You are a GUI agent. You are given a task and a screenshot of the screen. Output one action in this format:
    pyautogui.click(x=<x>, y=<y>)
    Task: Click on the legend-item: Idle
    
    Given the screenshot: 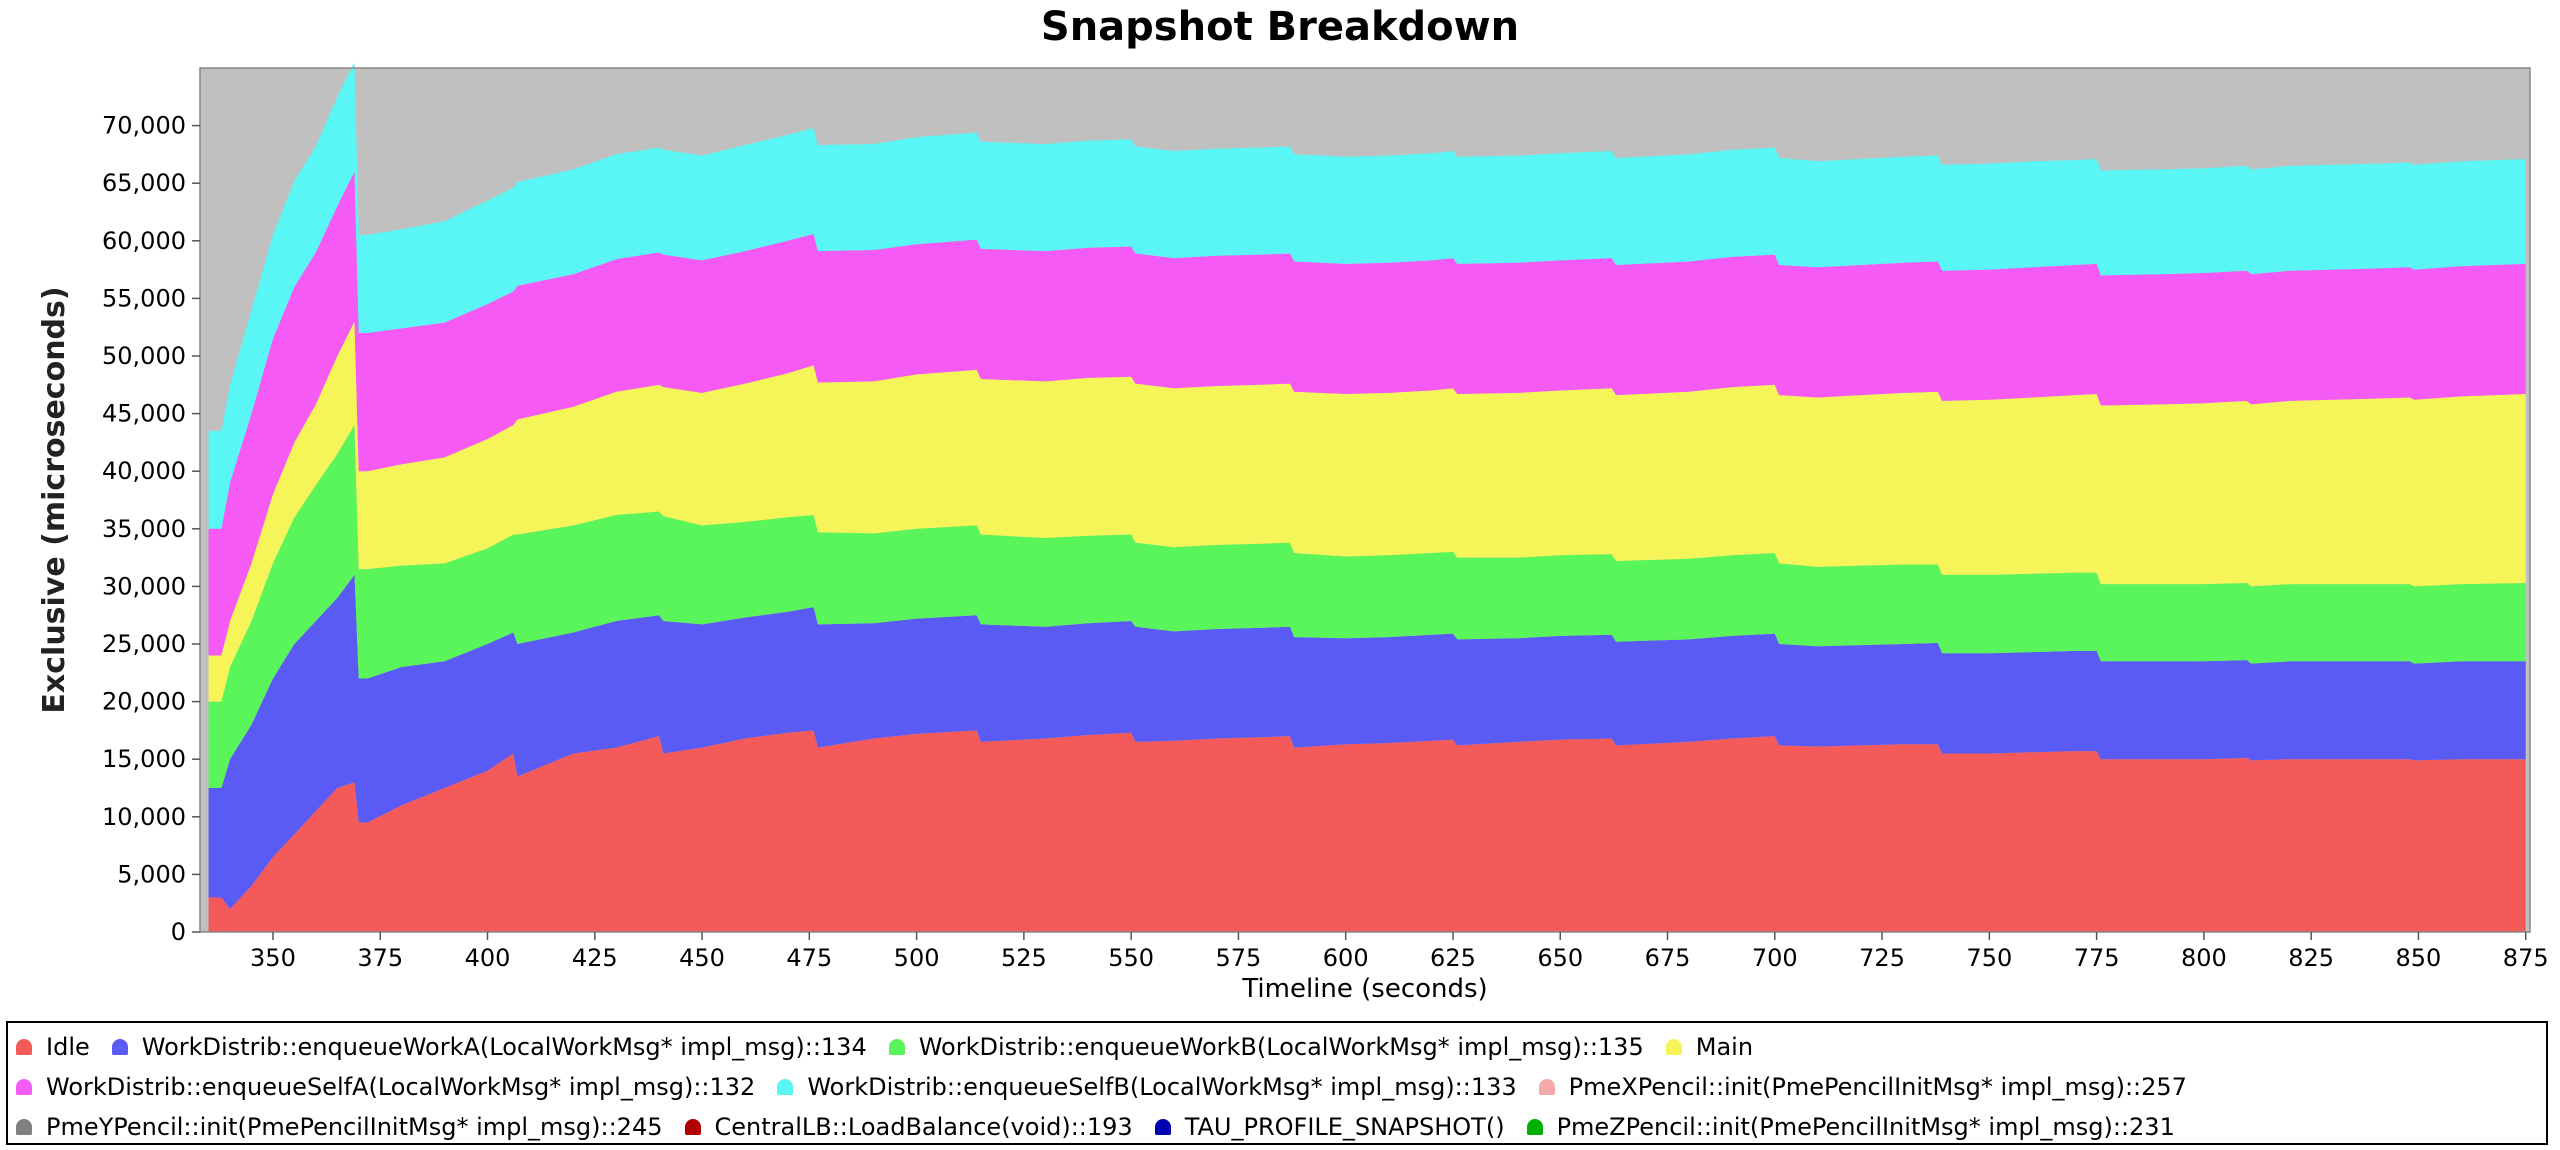 What is the action you would take?
    pyautogui.click(x=53, y=1047)
    